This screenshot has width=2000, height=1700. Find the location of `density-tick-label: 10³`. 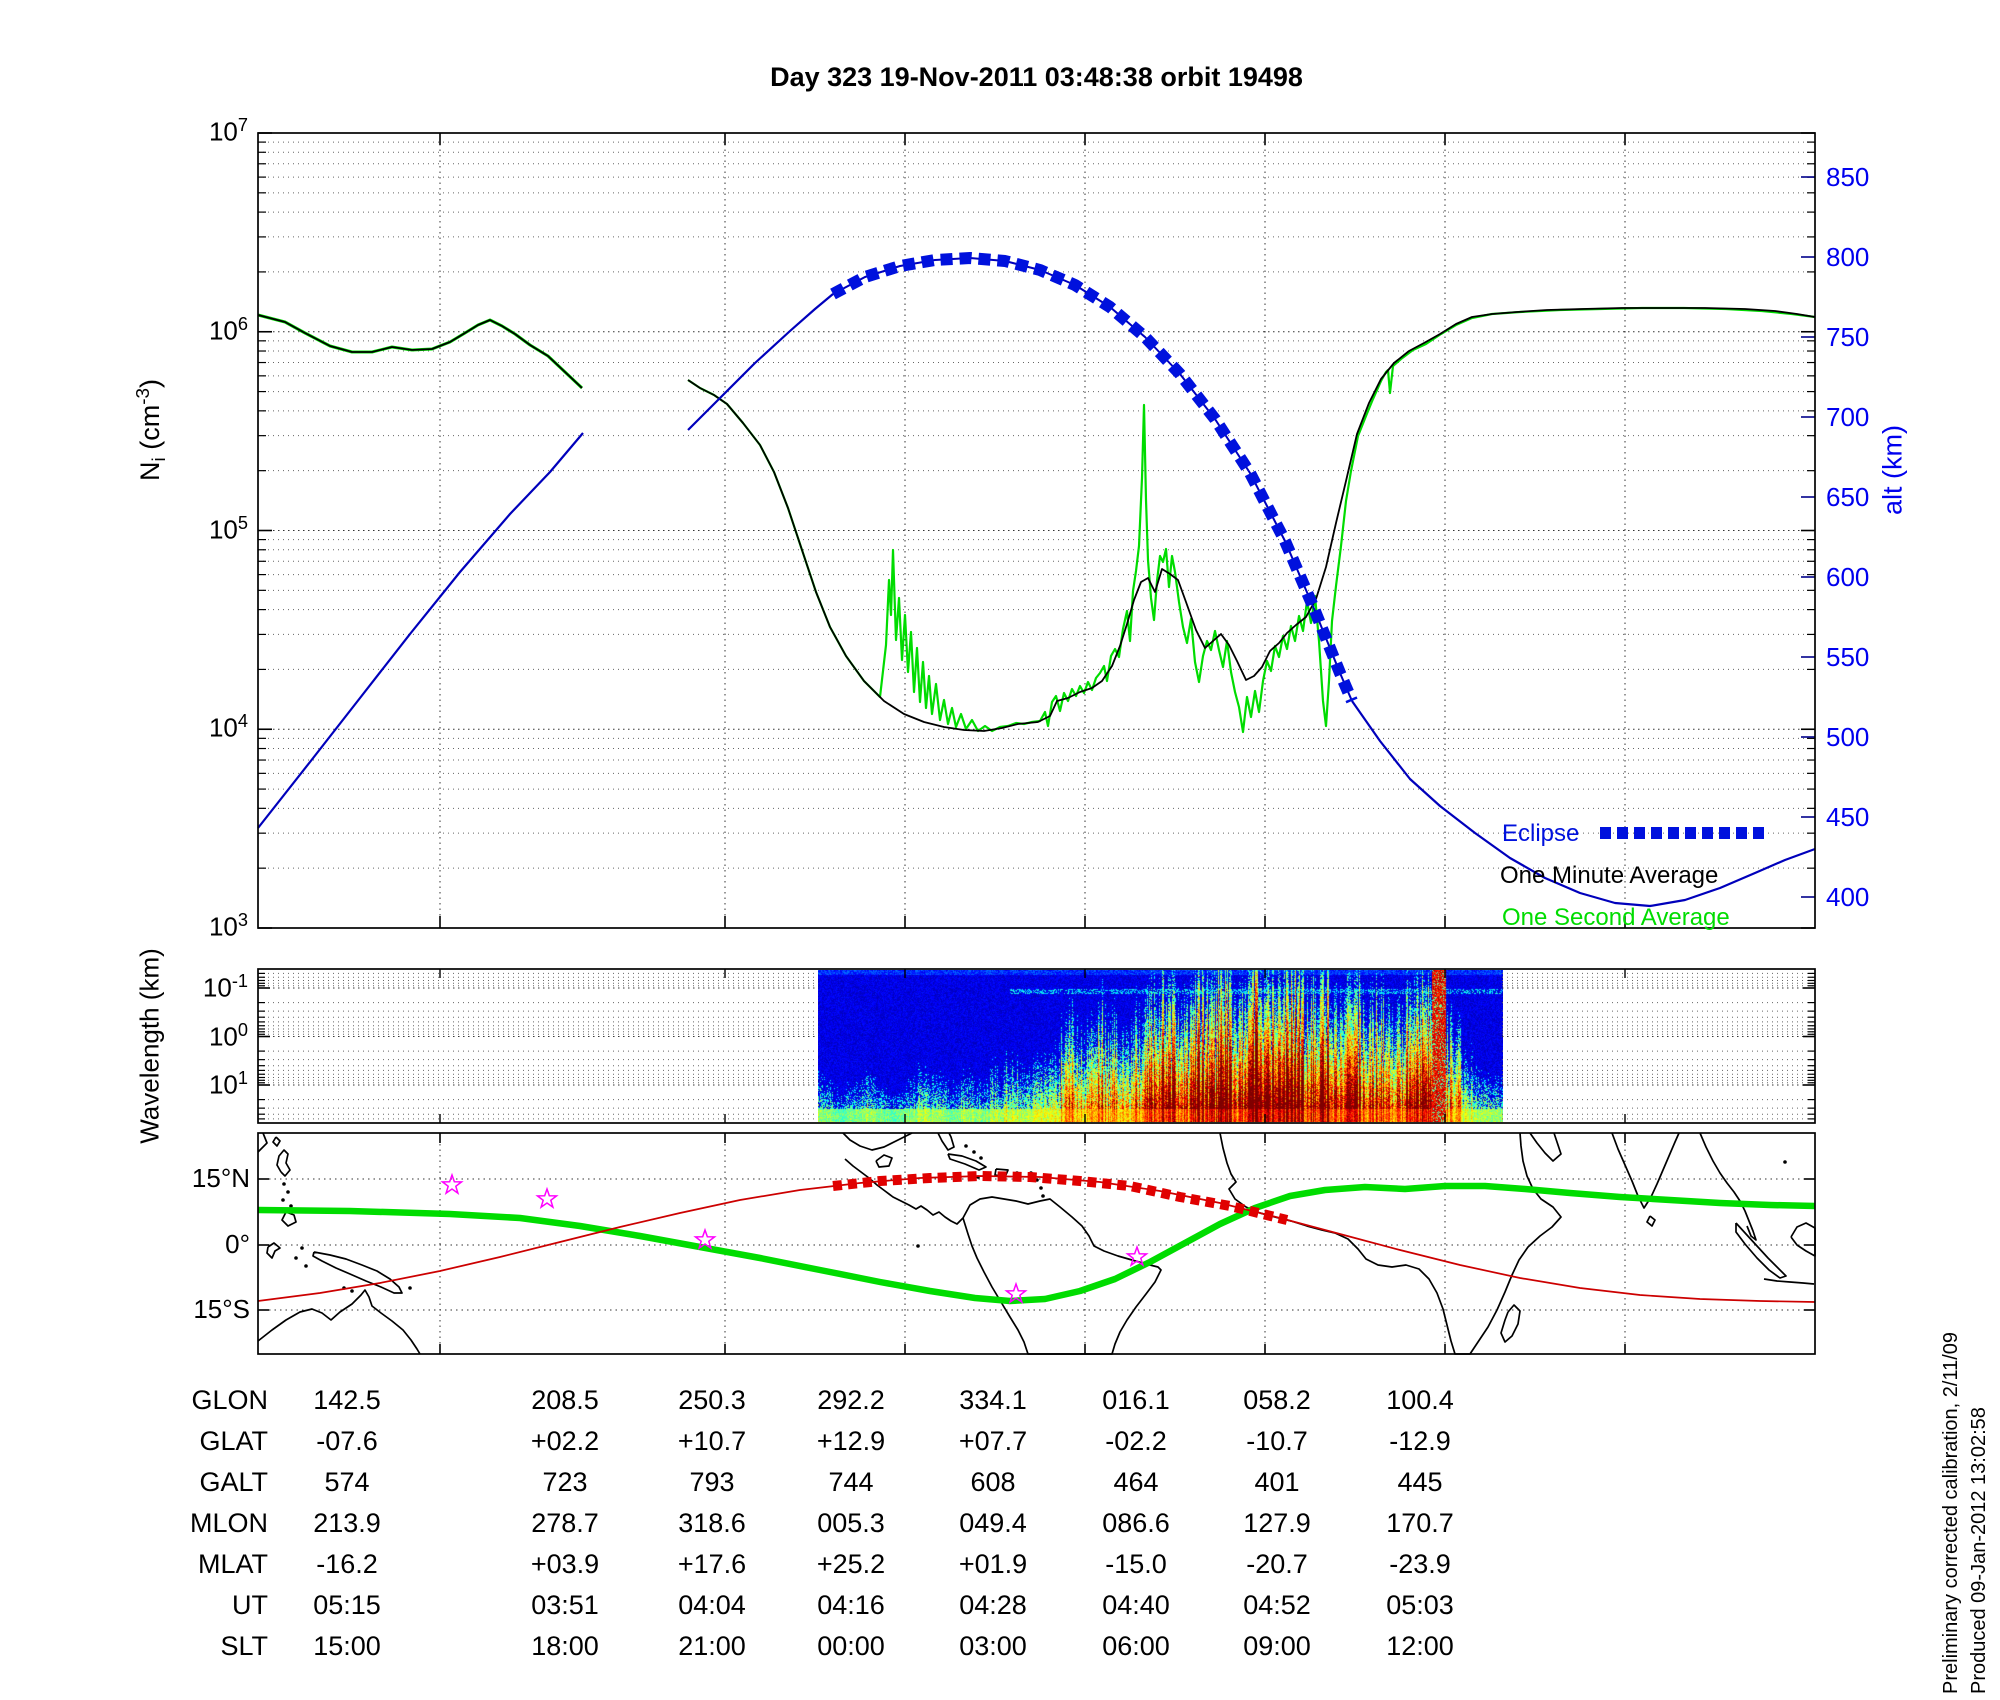

density-tick-label: 10³ is located at coordinates (228, 926).